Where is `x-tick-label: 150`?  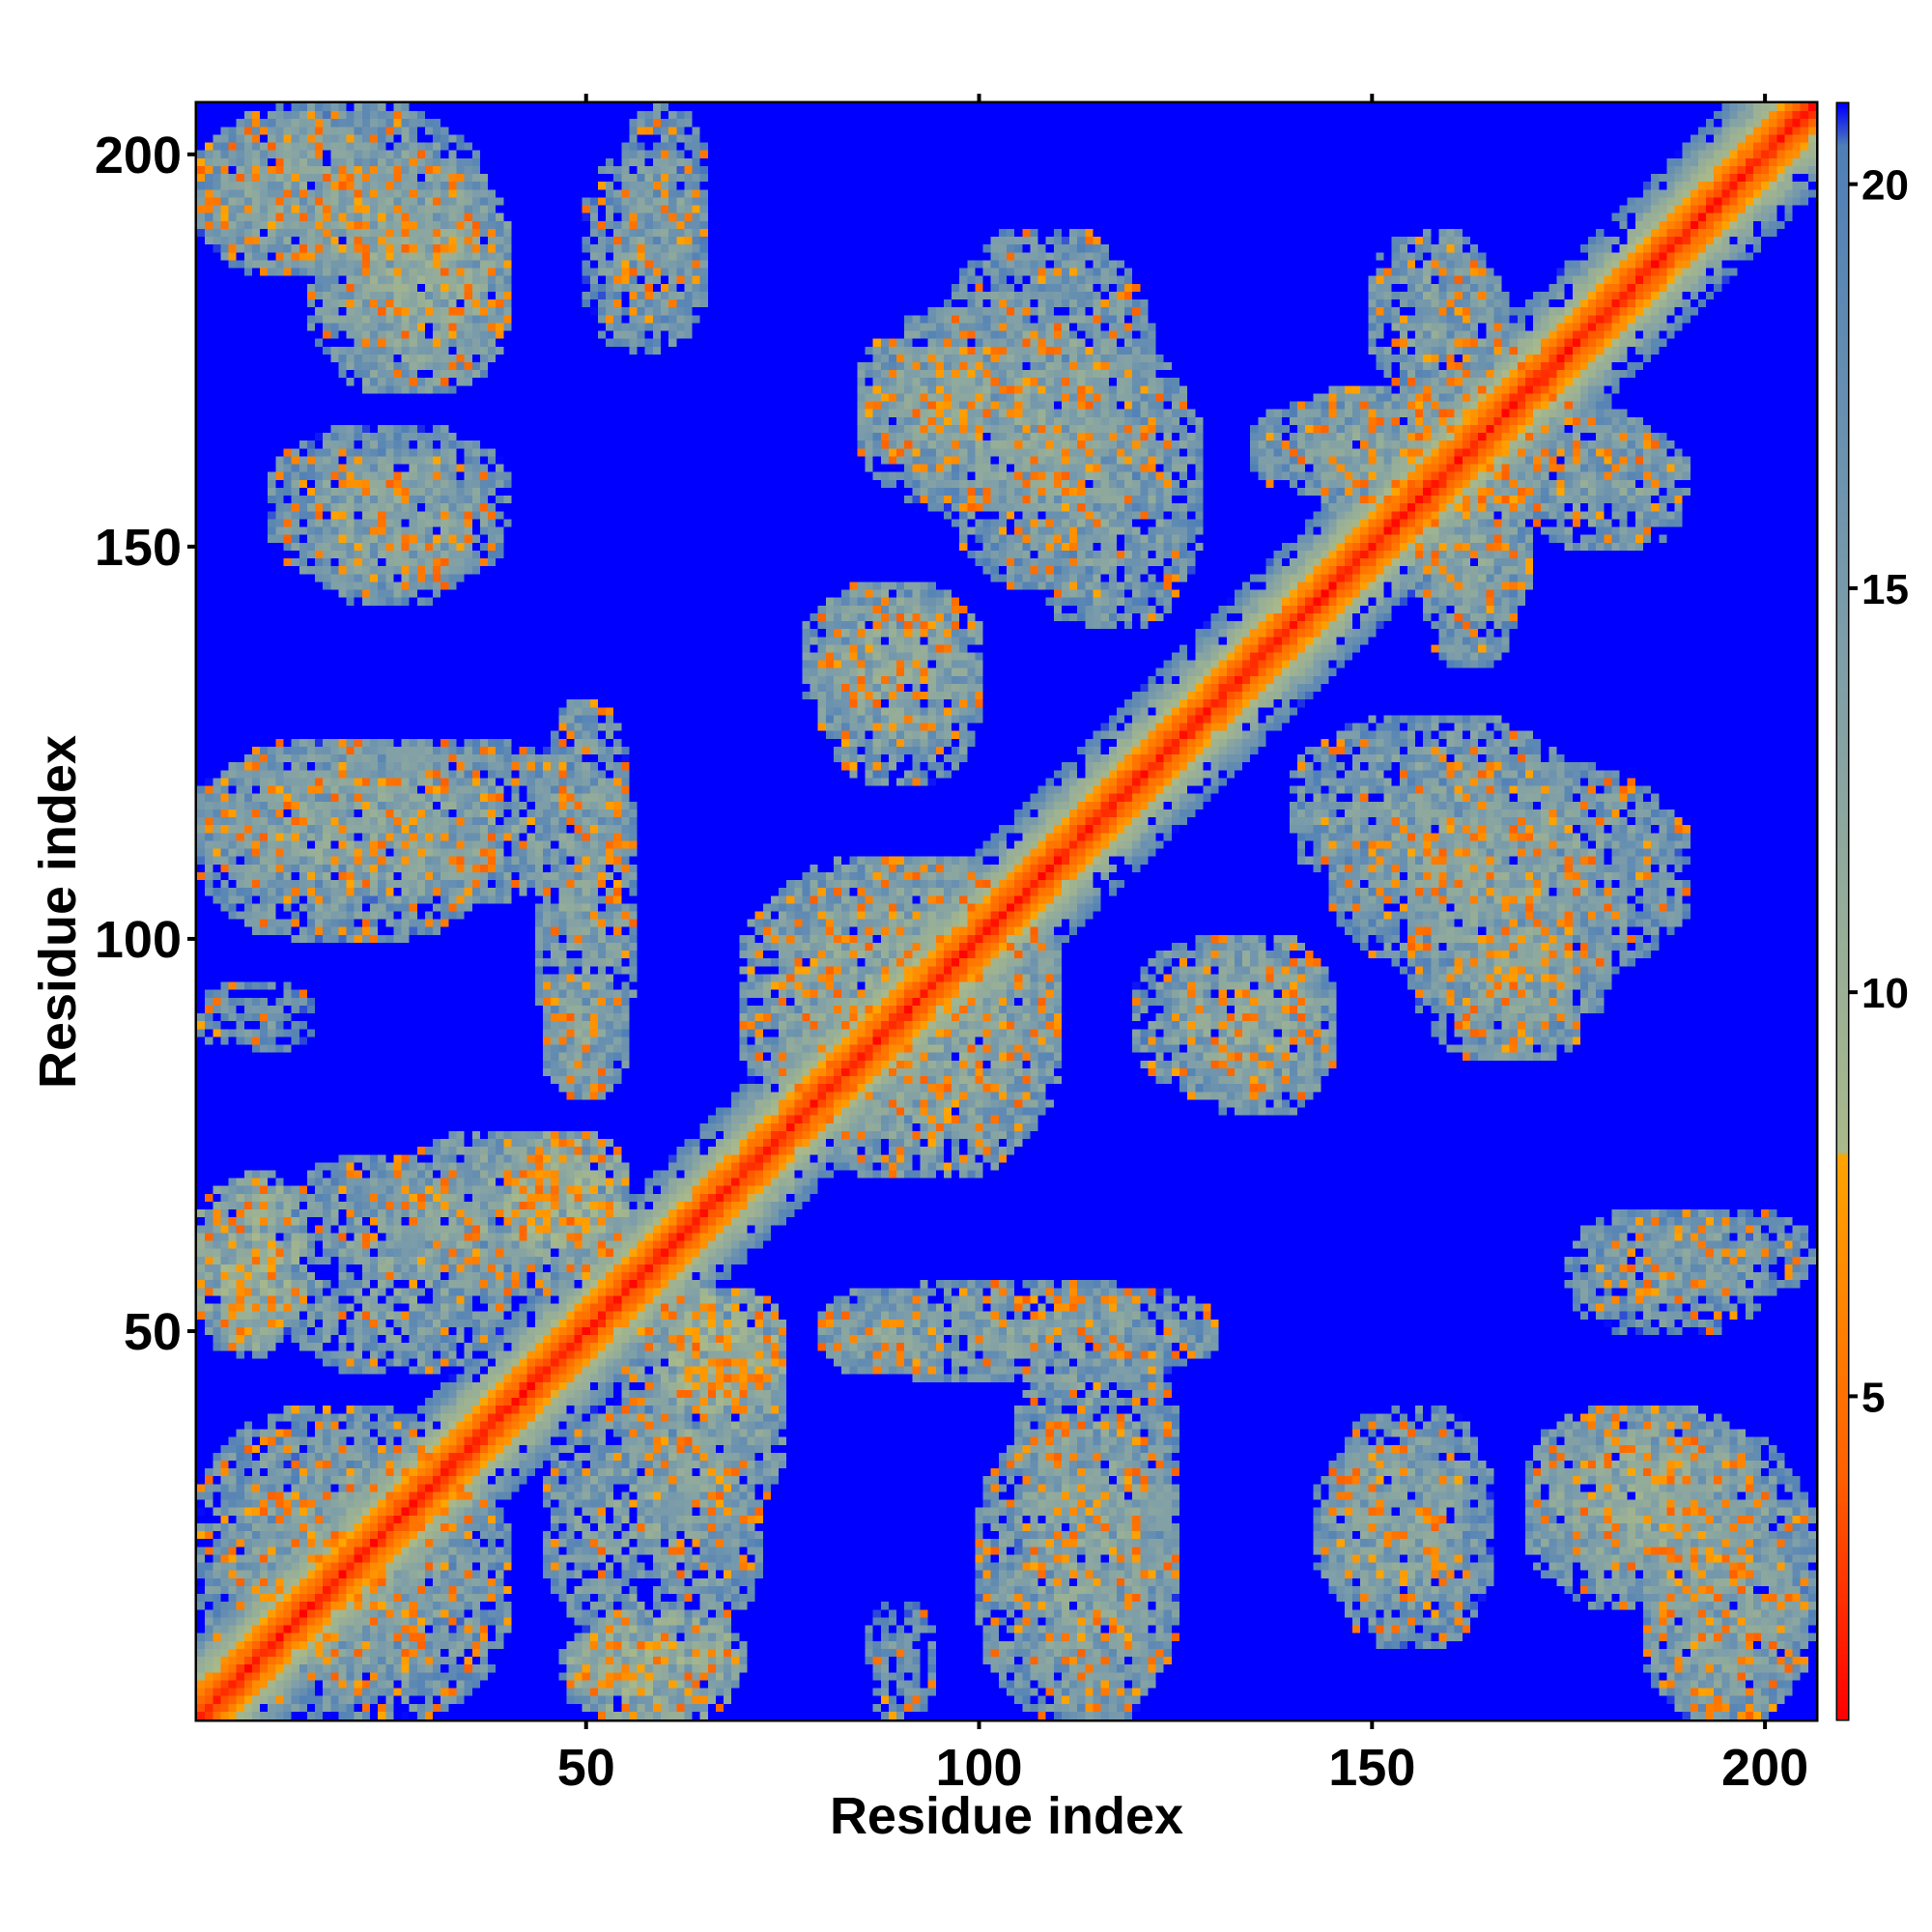 x-tick-label: 150 is located at coordinates (1371, 1768).